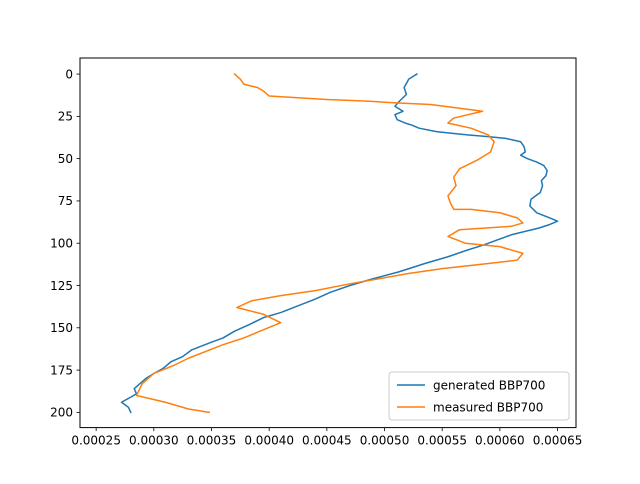 The image size is (640, 484). Describe the element at coordinates (61, 244) in the screenshot. I see `y-tick-label: 100` at that location.